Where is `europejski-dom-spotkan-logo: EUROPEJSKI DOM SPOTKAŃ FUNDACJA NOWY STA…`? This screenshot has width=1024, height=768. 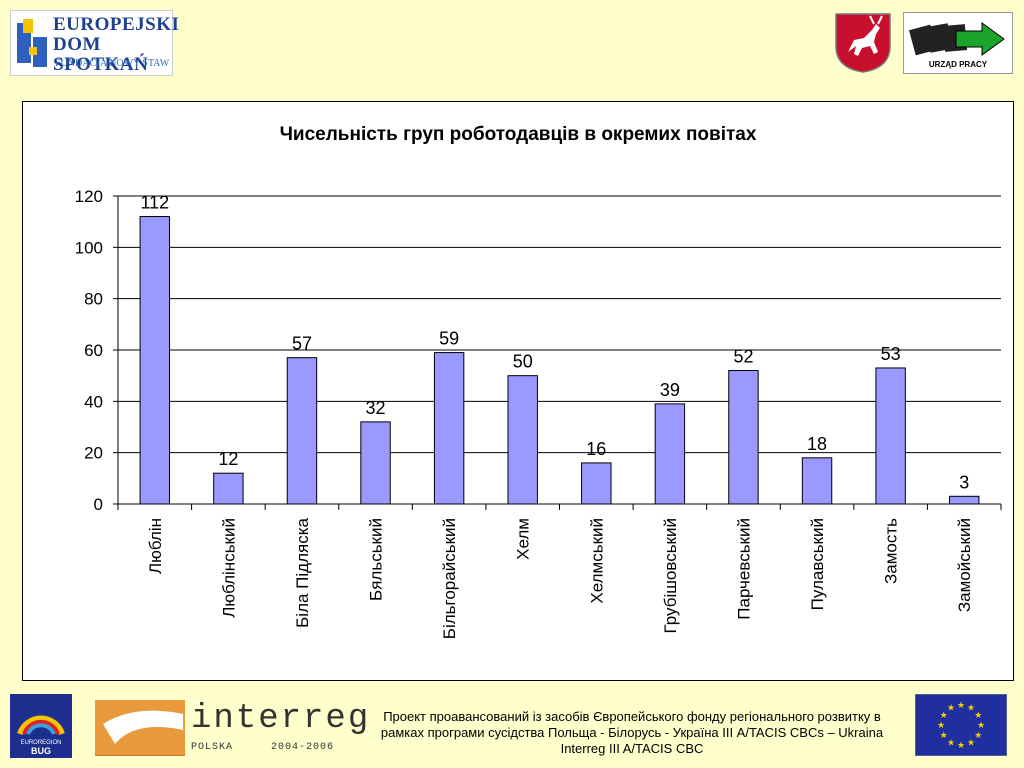
europejski-dom-spotkan-logo: EUROPEJSKI DOM SPOTKAŃ FUNDACJA NOWY STA… is located at coordinates (94, 43).